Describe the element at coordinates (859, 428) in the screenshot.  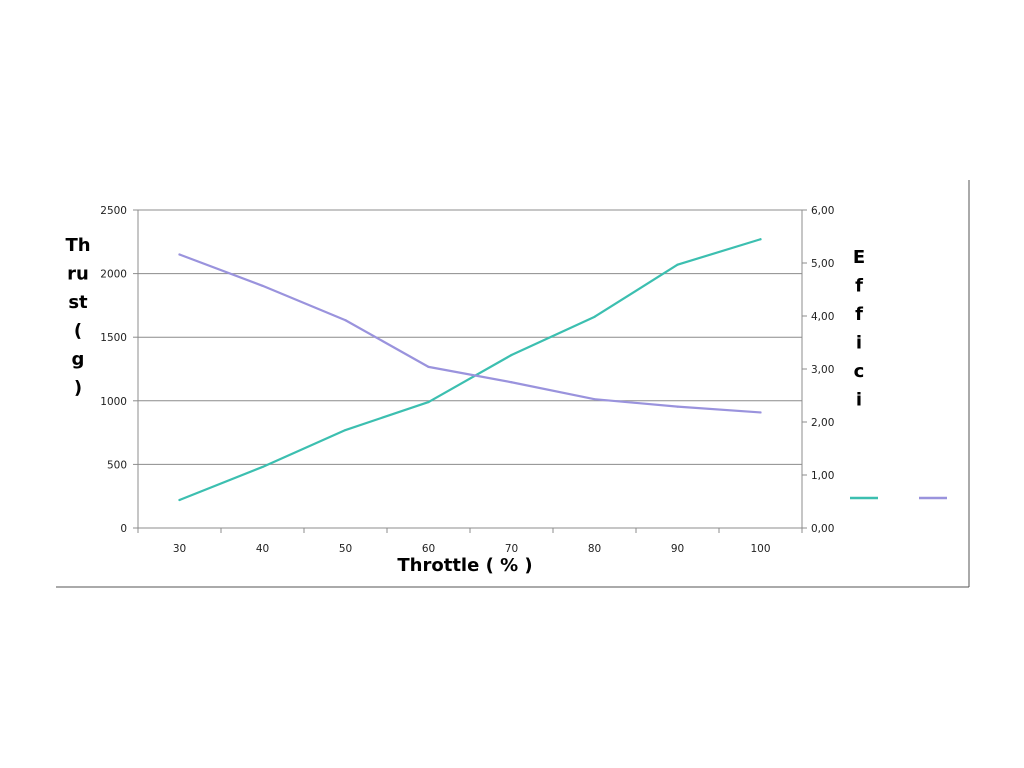
I see `y2-axis-title-segment: e` at that location.